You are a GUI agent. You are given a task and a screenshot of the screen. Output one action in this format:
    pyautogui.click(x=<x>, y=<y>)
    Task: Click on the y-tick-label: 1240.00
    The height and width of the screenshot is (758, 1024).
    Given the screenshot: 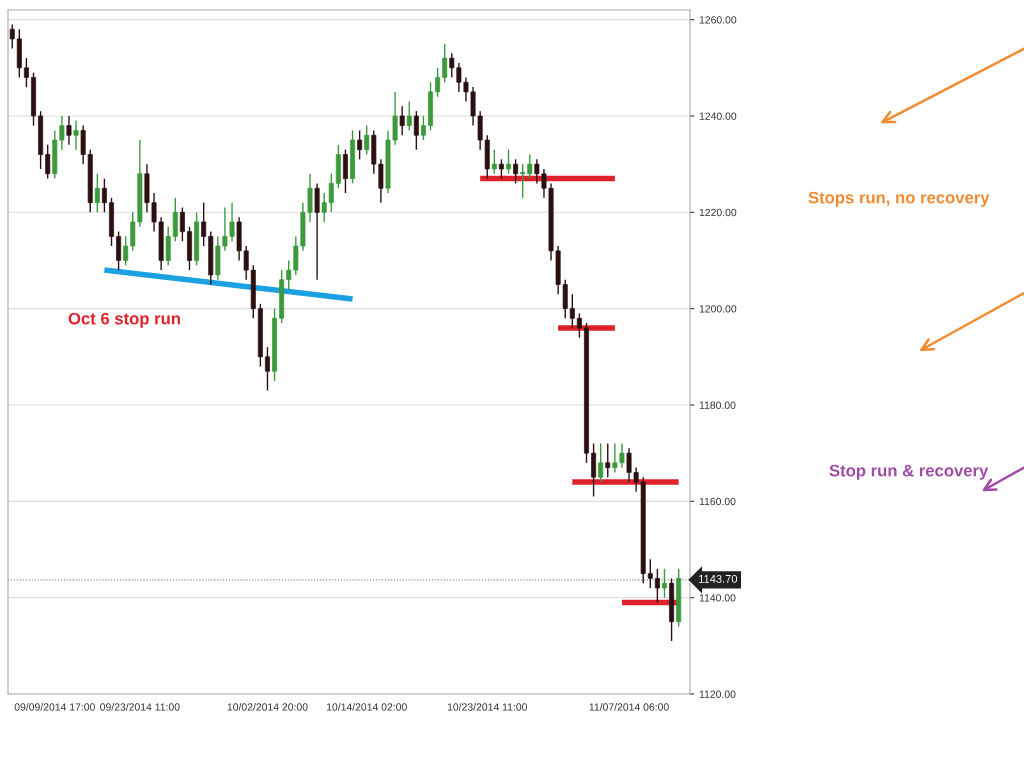 What is the action you would take?
    pyautogui.click(x=718, y=116)
    